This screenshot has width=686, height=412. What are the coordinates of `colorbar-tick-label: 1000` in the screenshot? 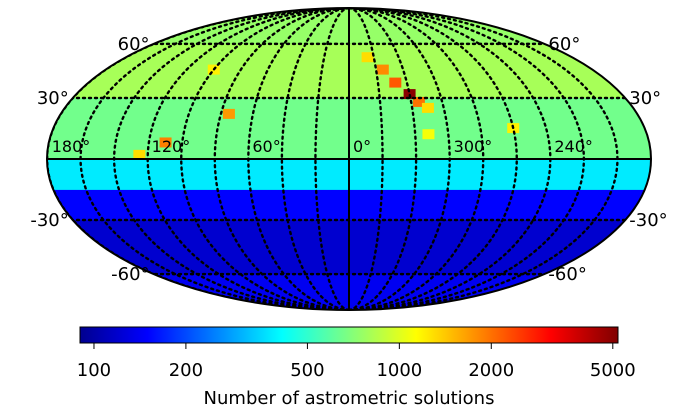 It's located at (399, 370).